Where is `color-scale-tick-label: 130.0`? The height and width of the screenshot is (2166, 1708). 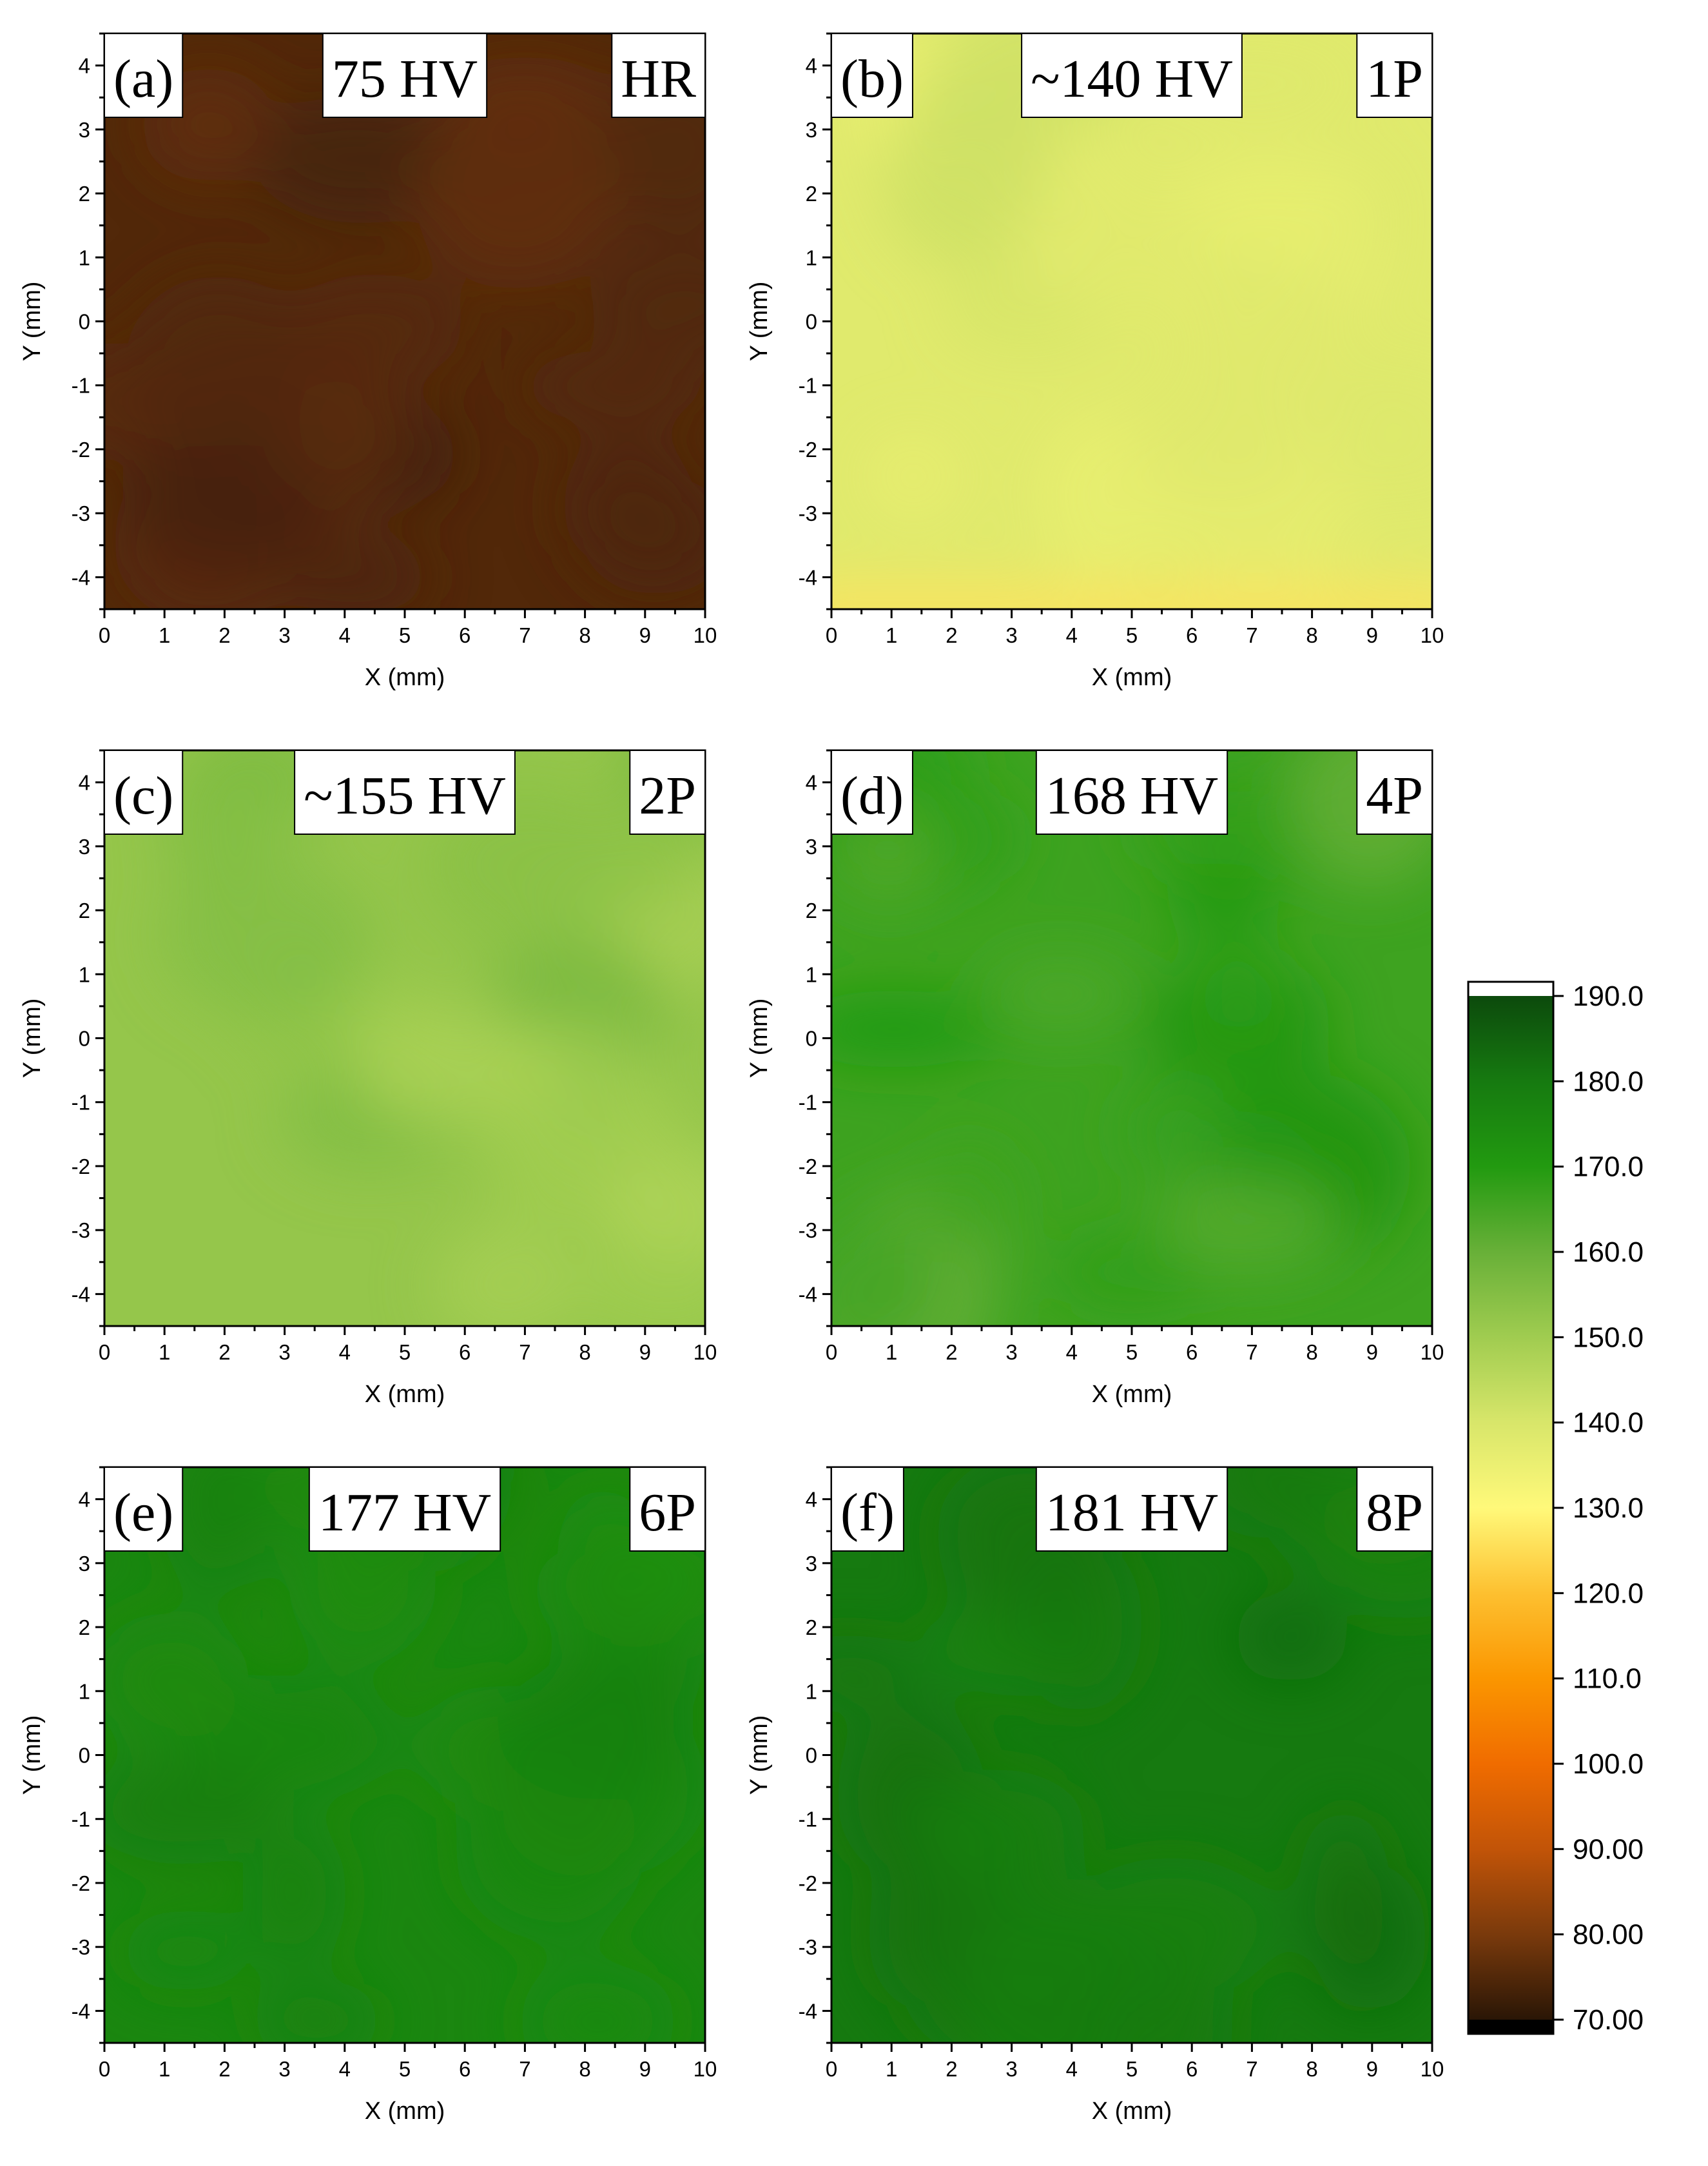
color-scale-tick-label: 130.0 is located at coordinates (1608, 1508).